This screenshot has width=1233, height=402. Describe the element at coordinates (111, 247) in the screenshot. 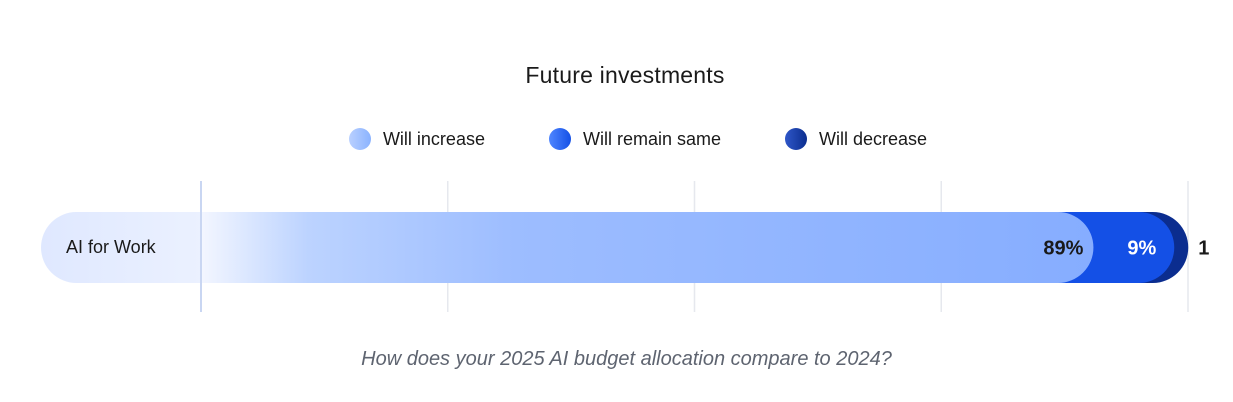

I see `category-label: AI for Work` at that location.